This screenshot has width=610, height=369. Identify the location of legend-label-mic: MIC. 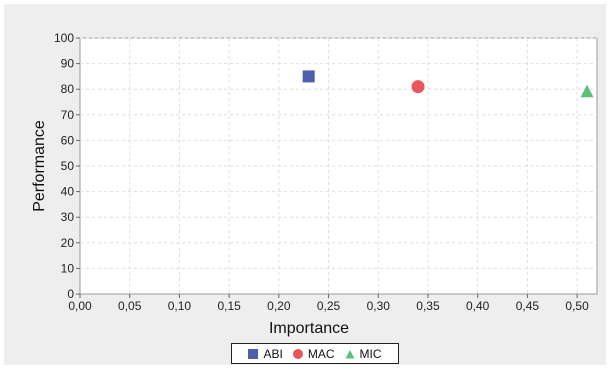
(370, 353).